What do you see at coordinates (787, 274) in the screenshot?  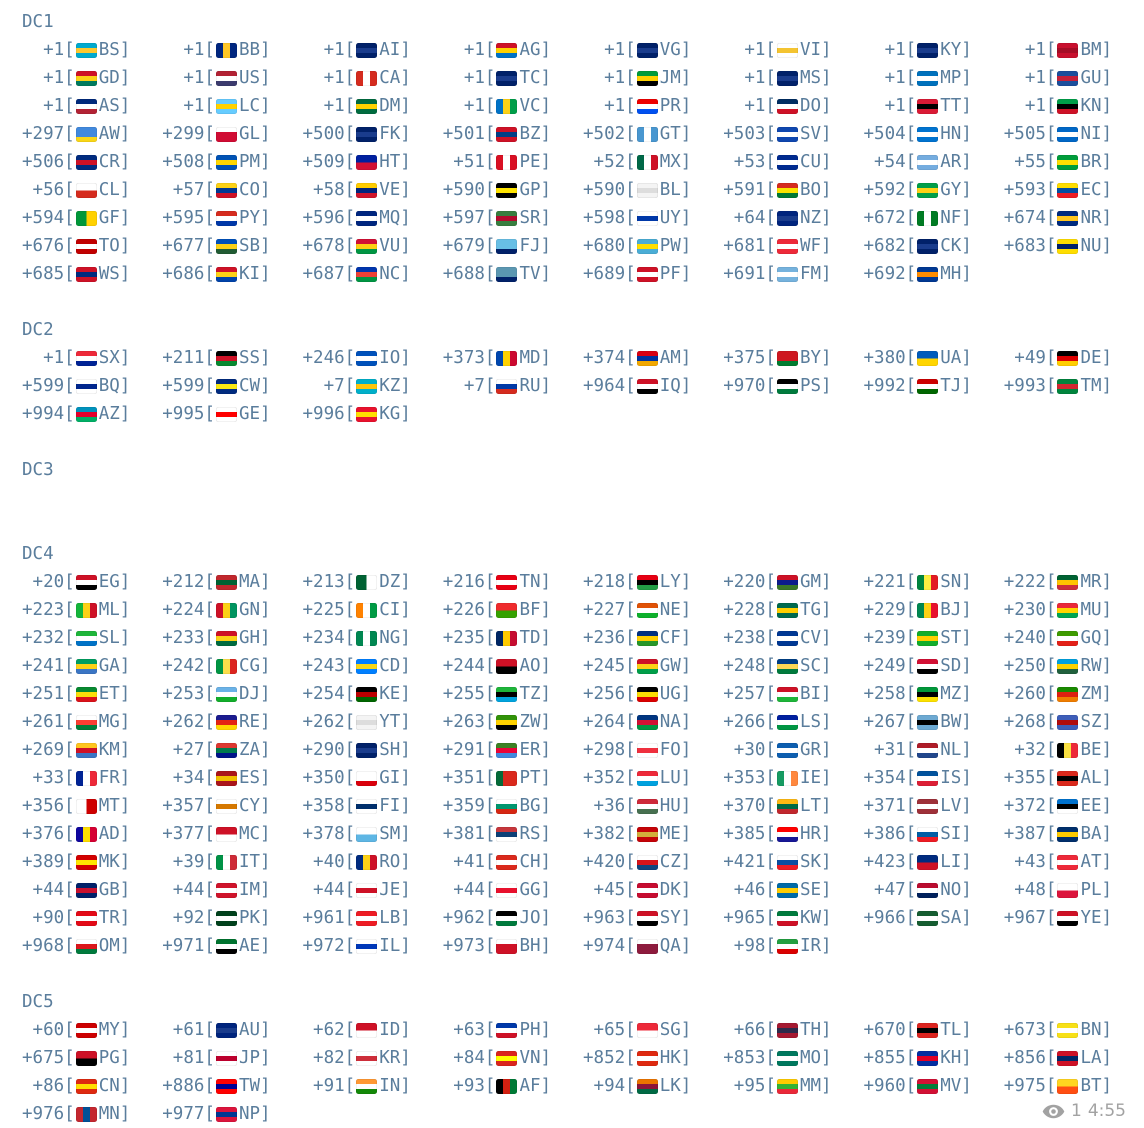 I see `flag-fm-icon` at bounding box center [787, 274].